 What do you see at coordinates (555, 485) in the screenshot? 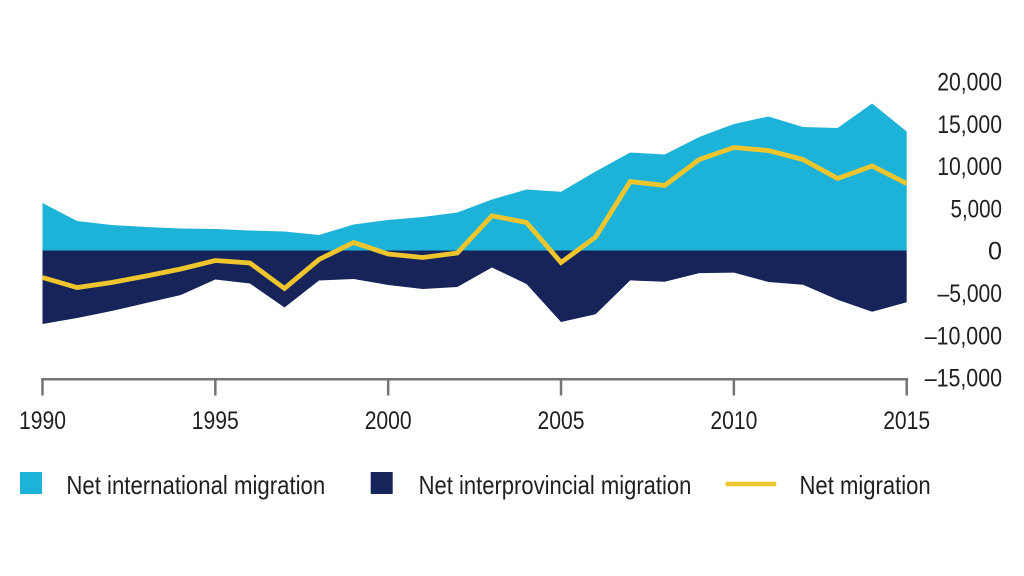
I see `svg-text: Net interprovincial migration` at bounding box center [555, 485].